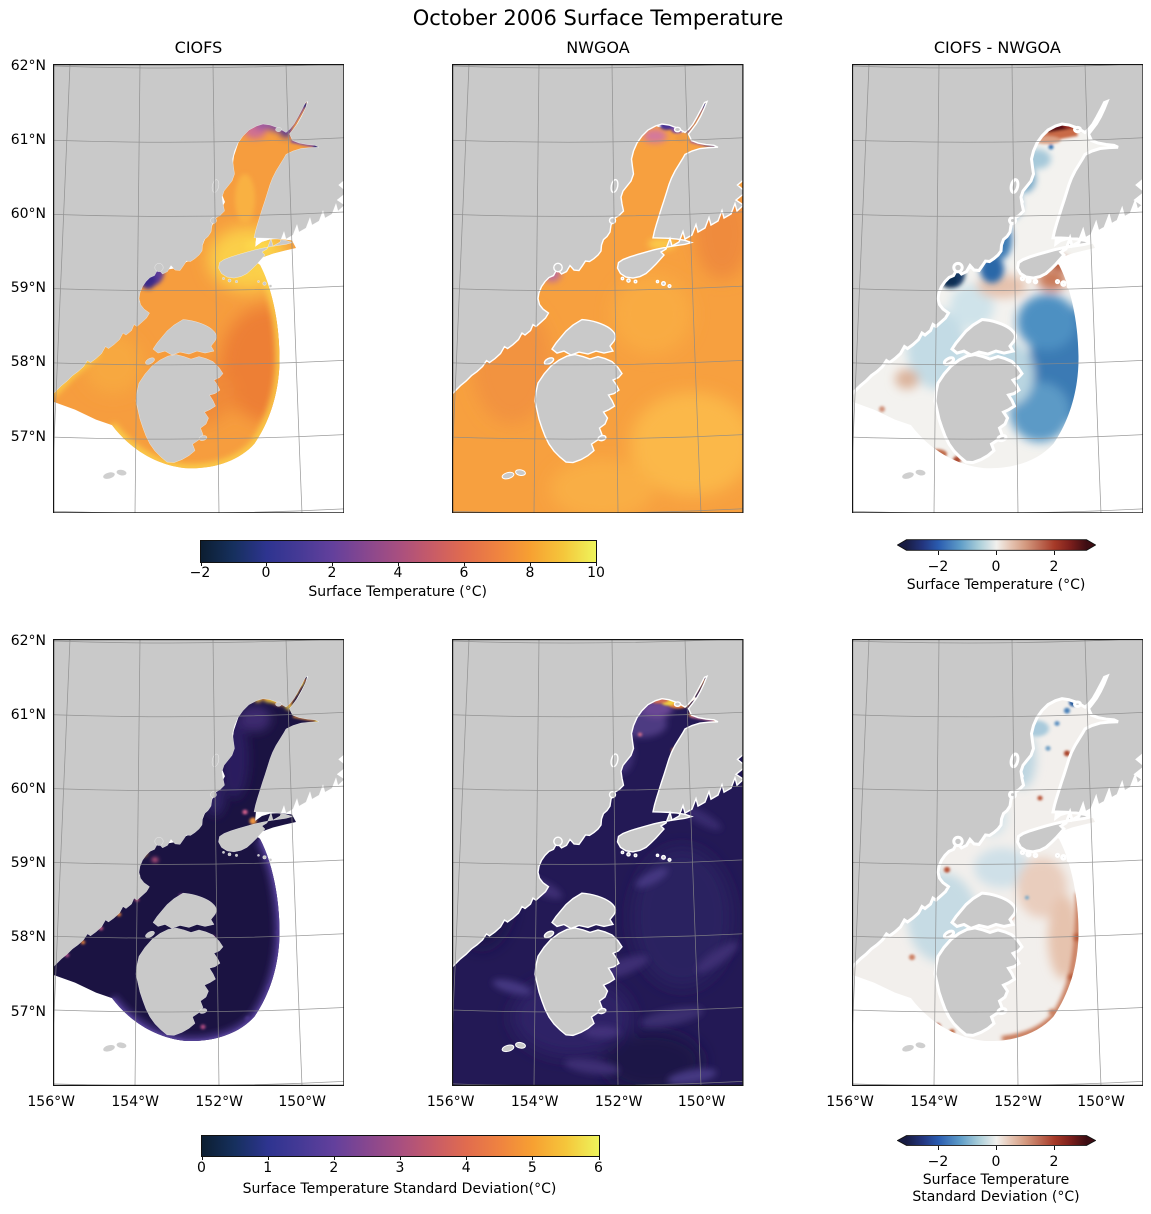  I want to click on map-panel-diff-std, so click(997, 862).